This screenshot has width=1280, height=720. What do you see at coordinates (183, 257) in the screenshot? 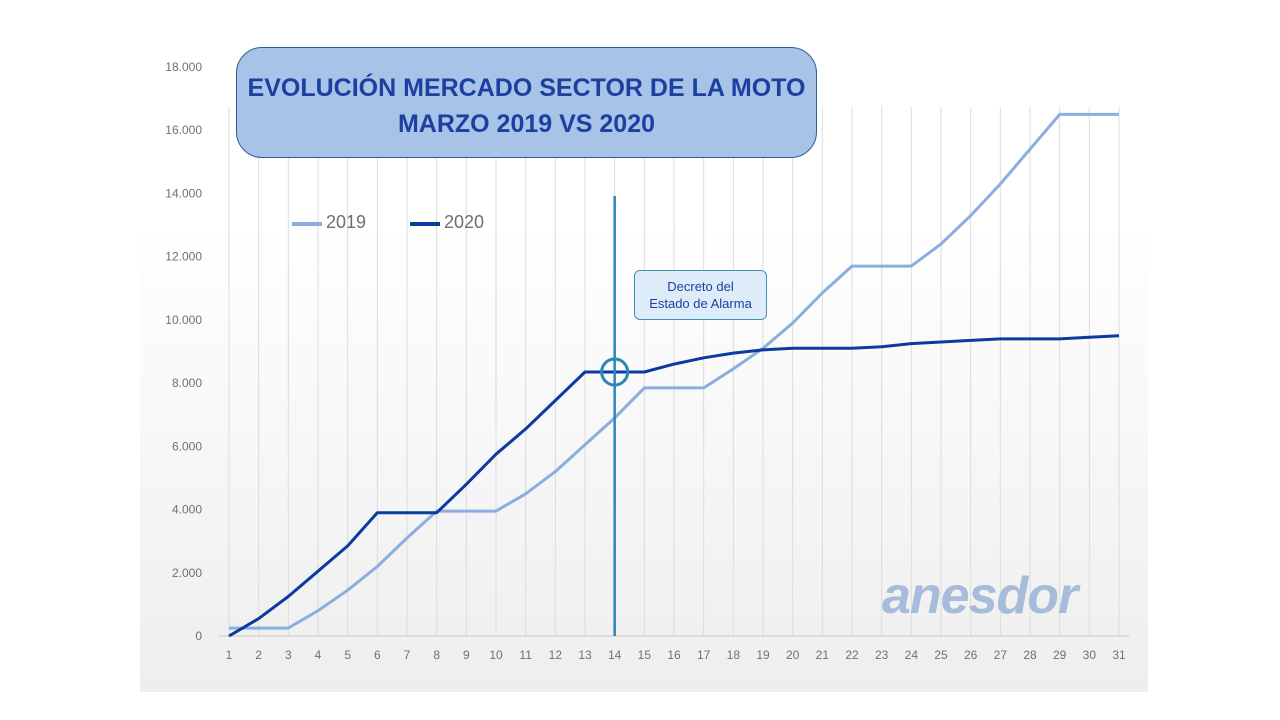
I see `y-tick-label: 12.000` at bounding box center [183, 257].